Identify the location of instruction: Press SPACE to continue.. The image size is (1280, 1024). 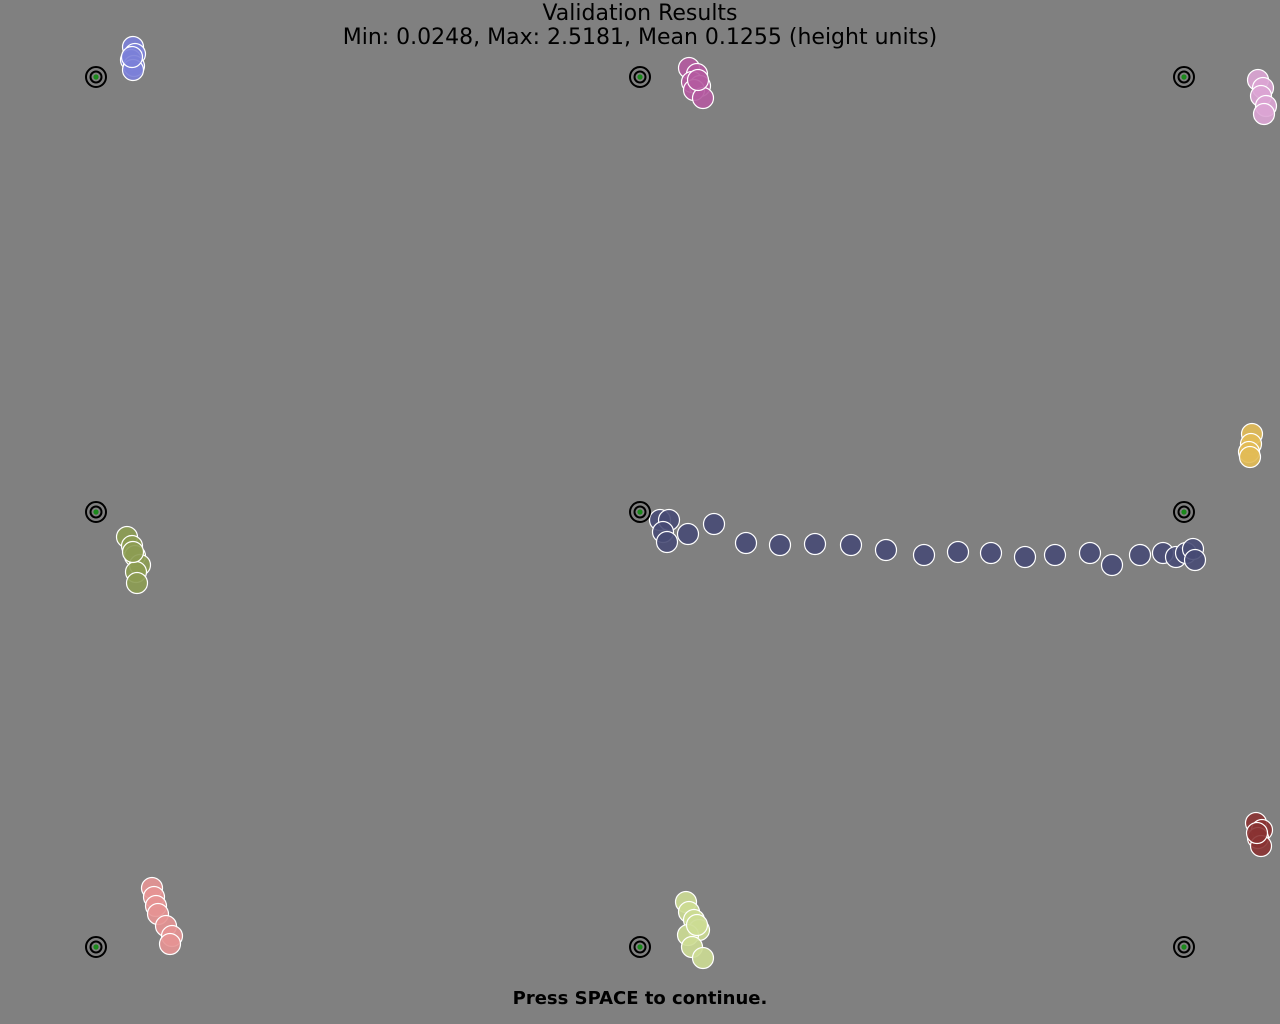
(640, 998).